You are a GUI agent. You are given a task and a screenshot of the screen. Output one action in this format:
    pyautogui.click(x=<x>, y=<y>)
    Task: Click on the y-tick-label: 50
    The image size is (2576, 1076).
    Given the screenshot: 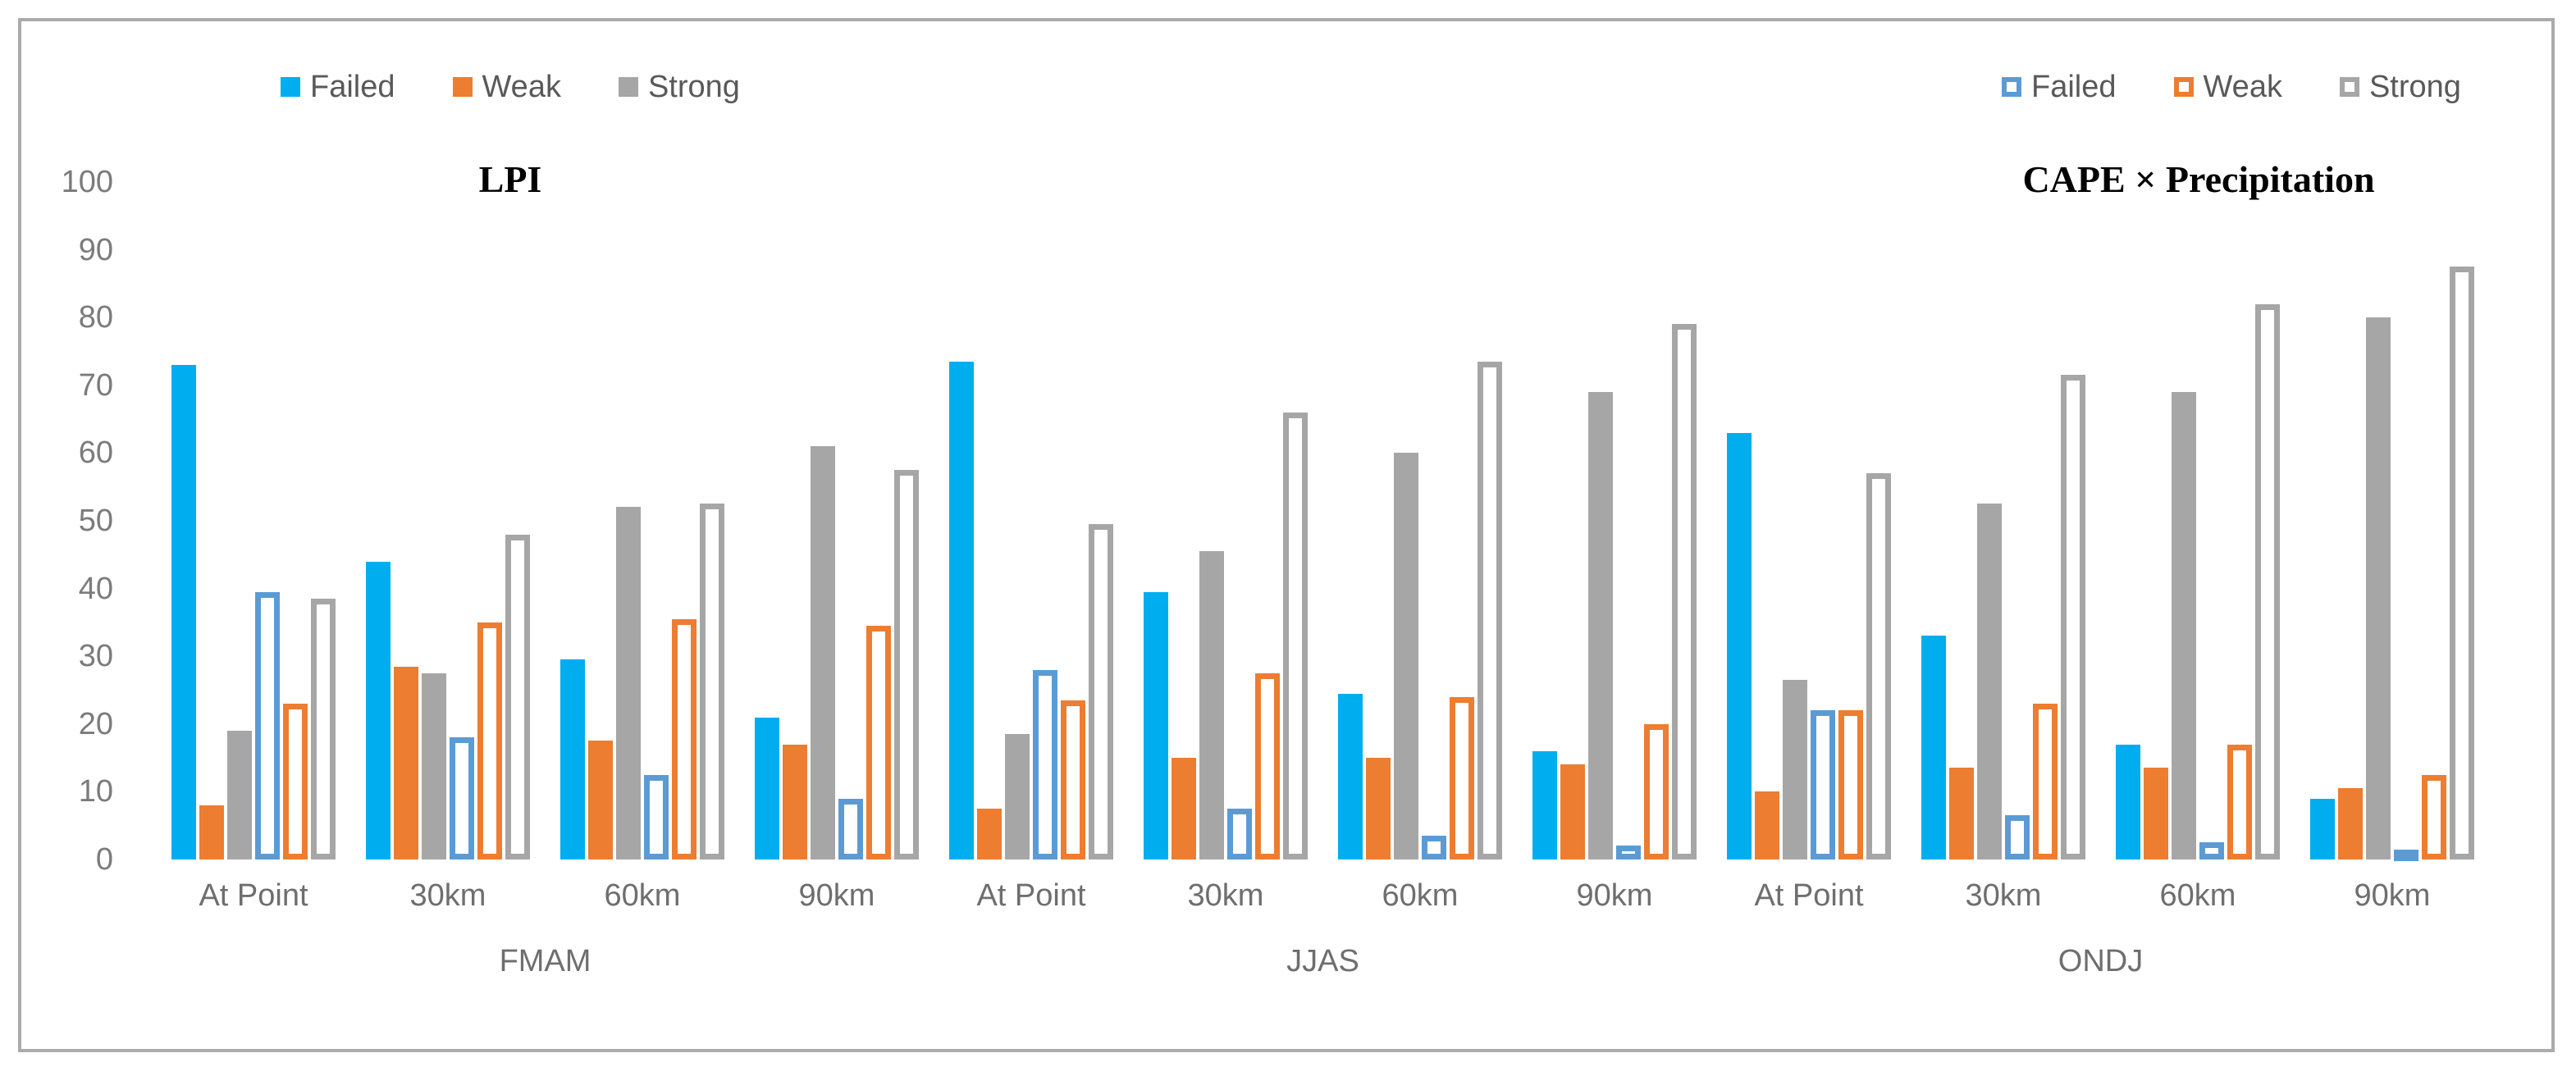 What is the action you would take?
    pyautogui.click(x=95, y=521)
    